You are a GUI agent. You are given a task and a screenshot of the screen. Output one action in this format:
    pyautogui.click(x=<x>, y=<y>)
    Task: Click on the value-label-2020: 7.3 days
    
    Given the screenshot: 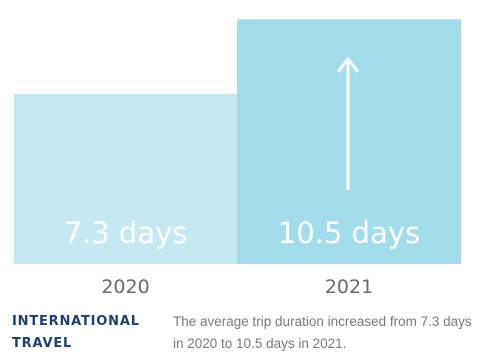 What is the action you would take?
    pyautogui.click(x=126, y=233)
    